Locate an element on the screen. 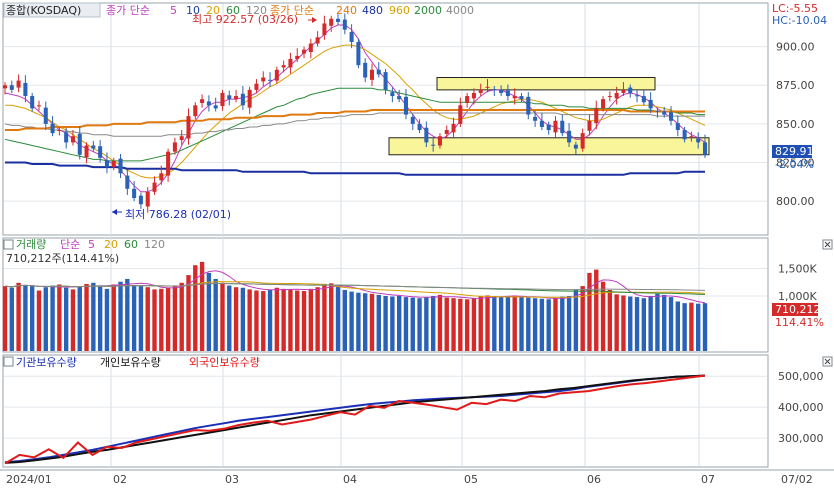  price-y-tick: 900.00 is located at coordinates (795, 47).